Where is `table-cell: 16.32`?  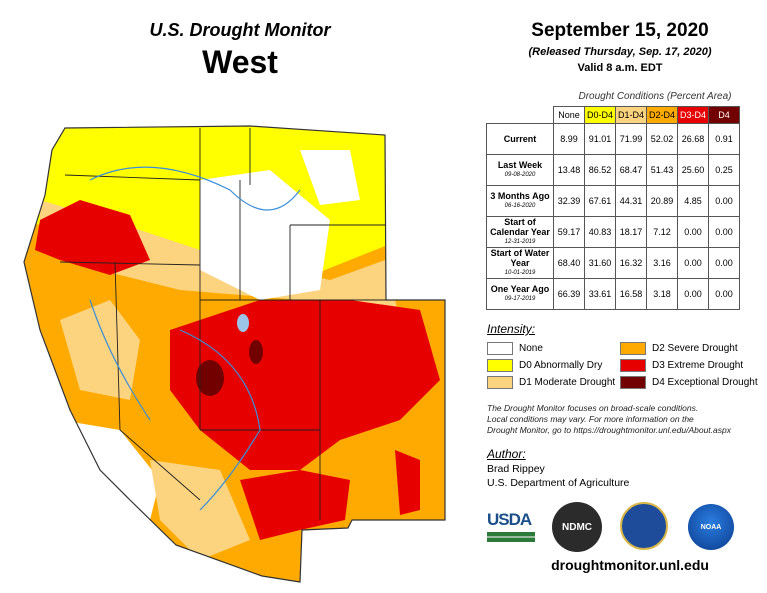
table-cell: 16.32 is located at coordinates (631, 263).